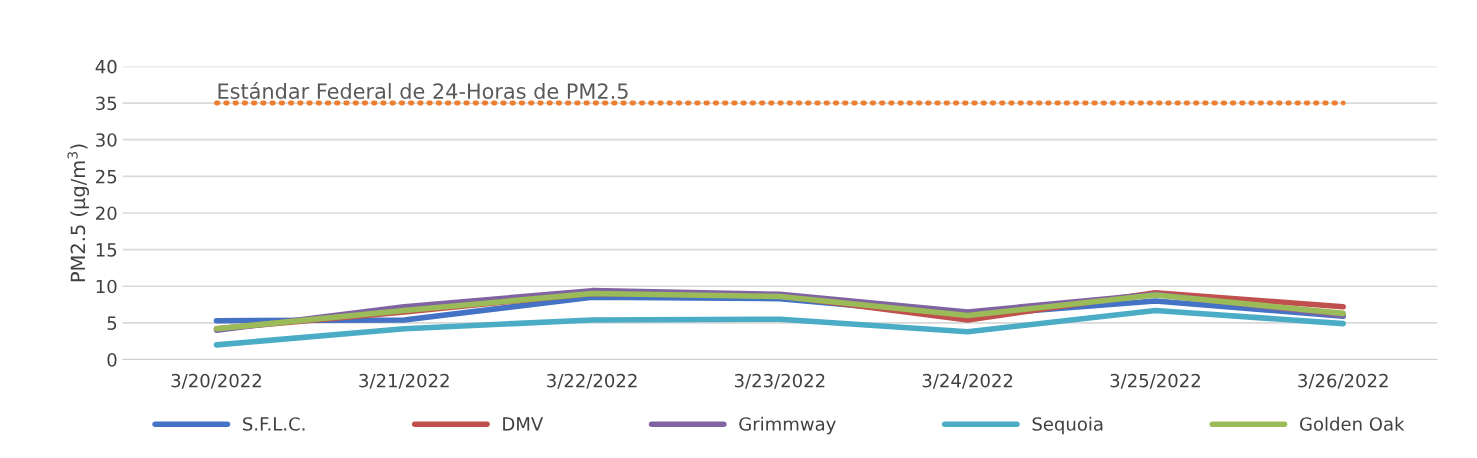  What do you see at coordinates (106, 103) in the screenshot?
I see `y-tick-label: 35` at bounding box center [106, 103].